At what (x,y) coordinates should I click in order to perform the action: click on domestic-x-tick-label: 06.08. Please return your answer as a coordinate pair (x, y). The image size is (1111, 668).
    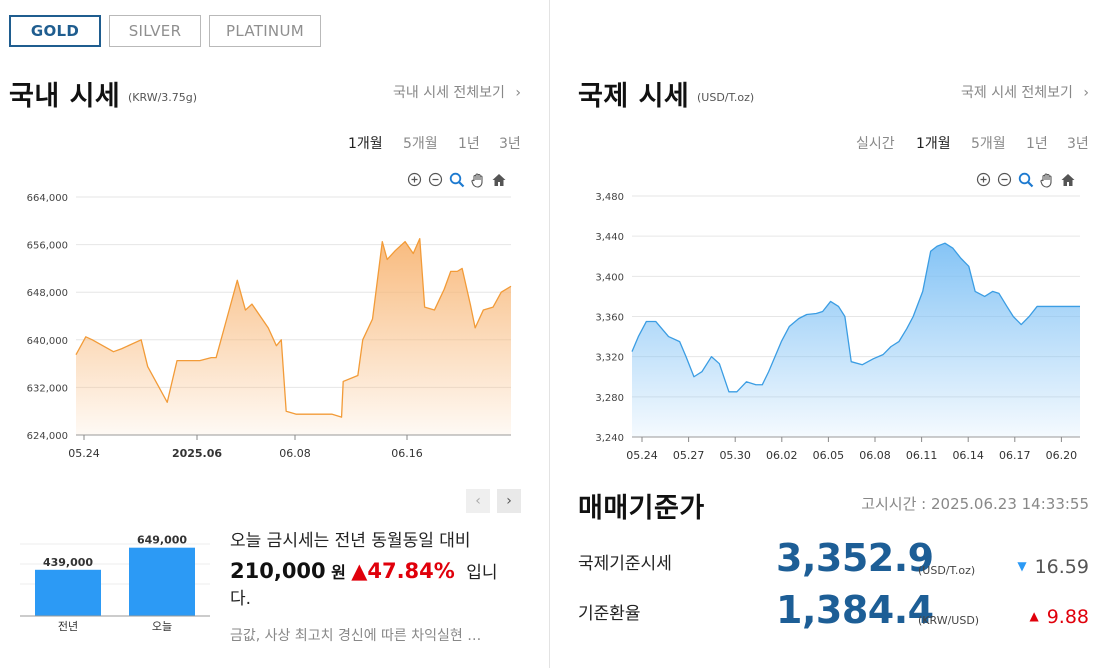
    Looking at the image, I should click on (295, 453).